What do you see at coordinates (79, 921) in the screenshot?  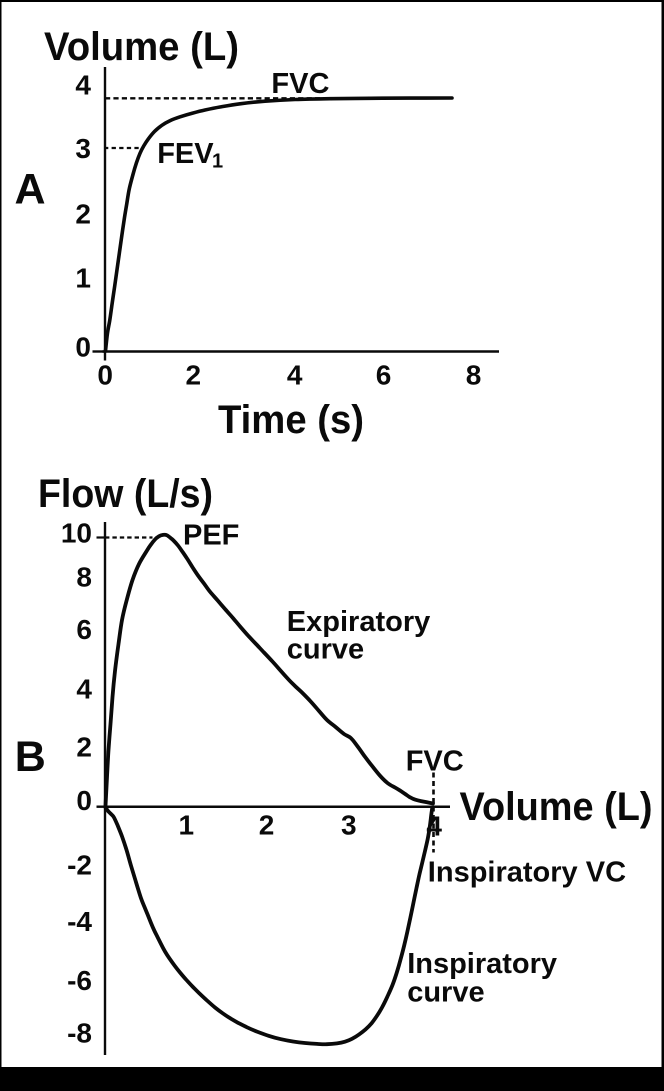 I see `svg-text: -4` at bounding box center [79, 921].